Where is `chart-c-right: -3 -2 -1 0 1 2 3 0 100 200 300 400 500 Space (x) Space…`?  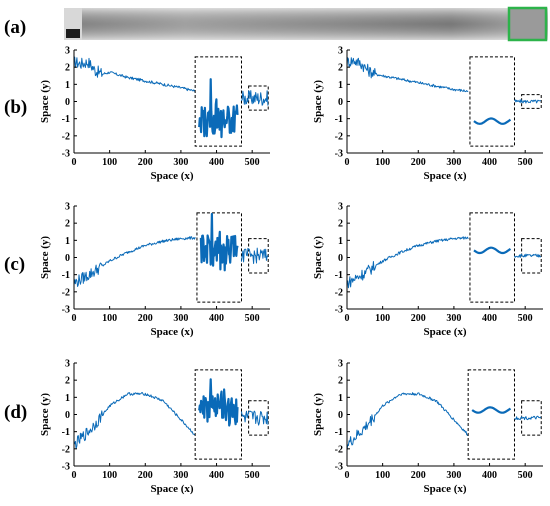 chart-c-right: -3 -2 -1 0 1 2 3 0 100 200 300 400 500 Space (x) Space… is located at coordinates (427, 270).